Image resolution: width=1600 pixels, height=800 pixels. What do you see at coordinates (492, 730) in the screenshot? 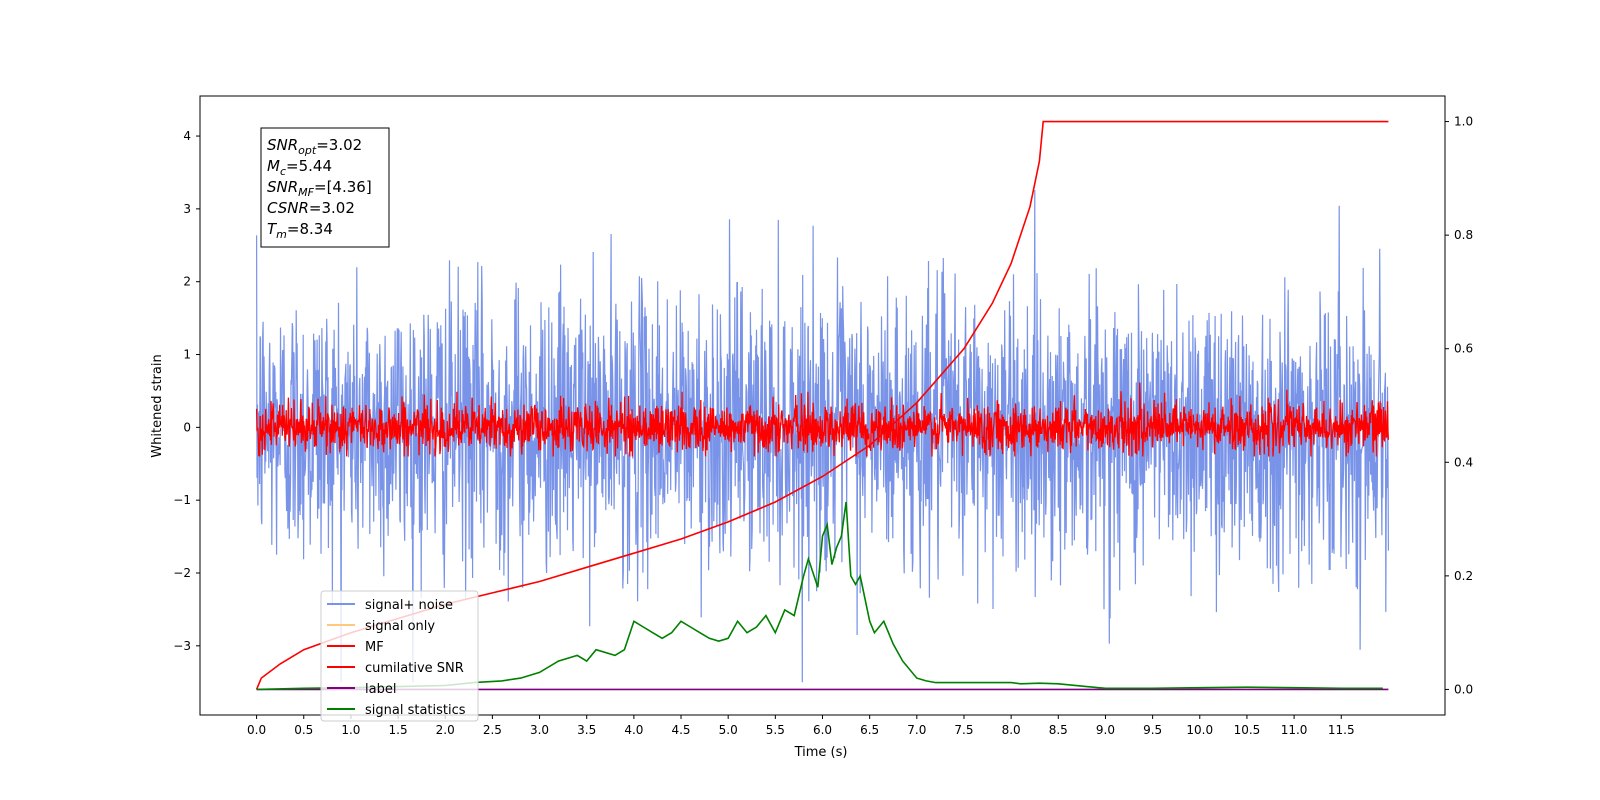
I see `x-tick-label: 2.5` at bounding box center [492, 730].